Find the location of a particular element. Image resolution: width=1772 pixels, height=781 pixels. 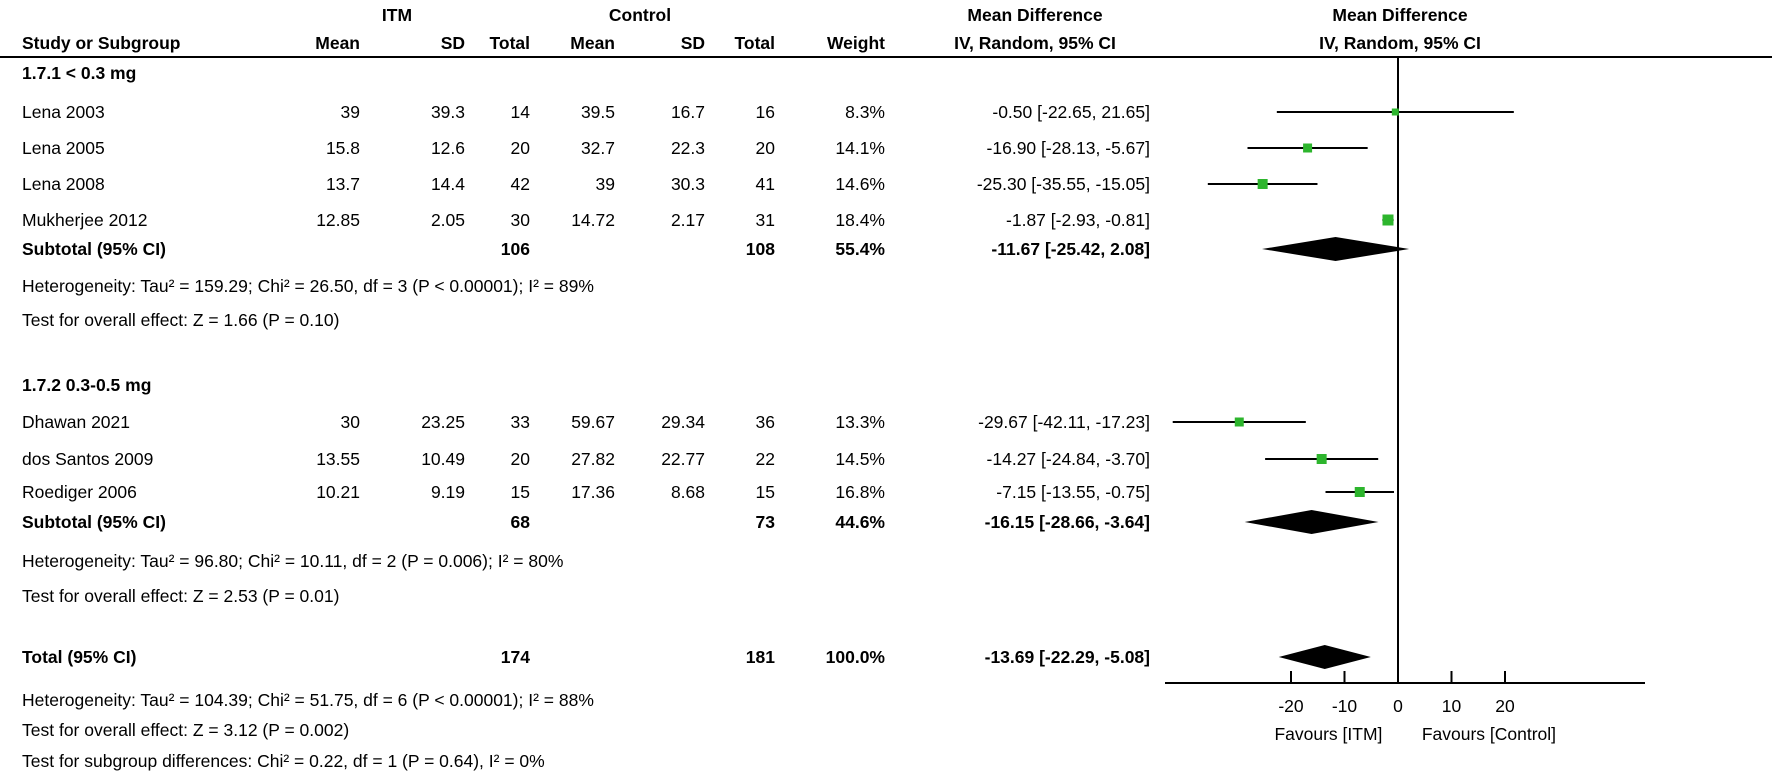

subtotal-row-label: Subtotal (95% CI) is located at coordinates (94, 522).